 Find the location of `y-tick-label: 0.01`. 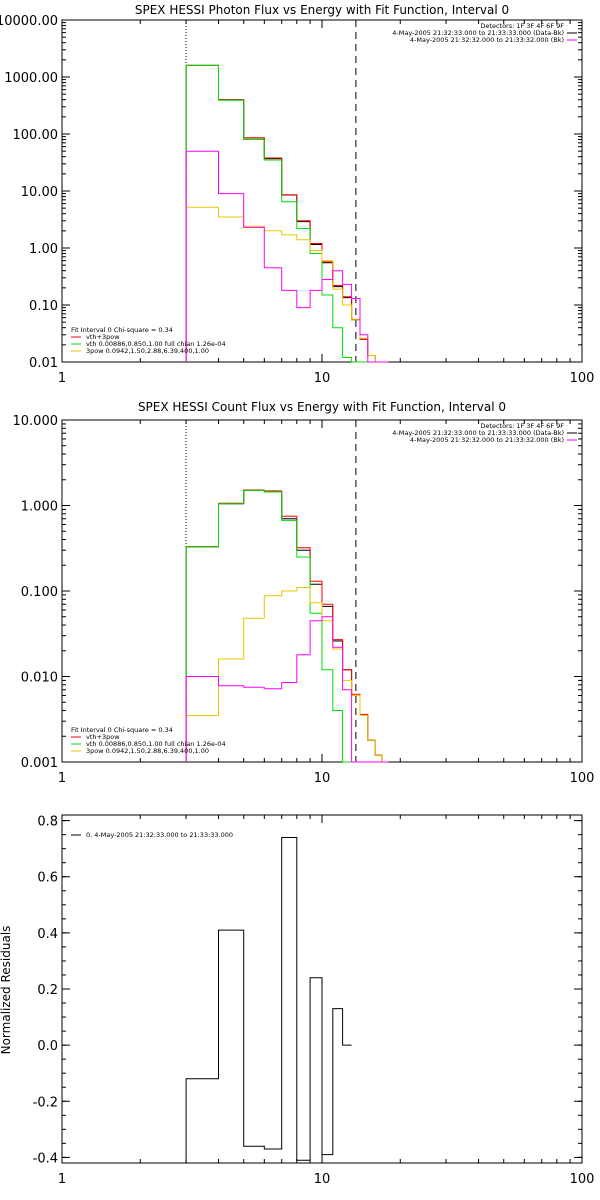

y-tick-label: 0.01 is located at coordinates (43, 363).